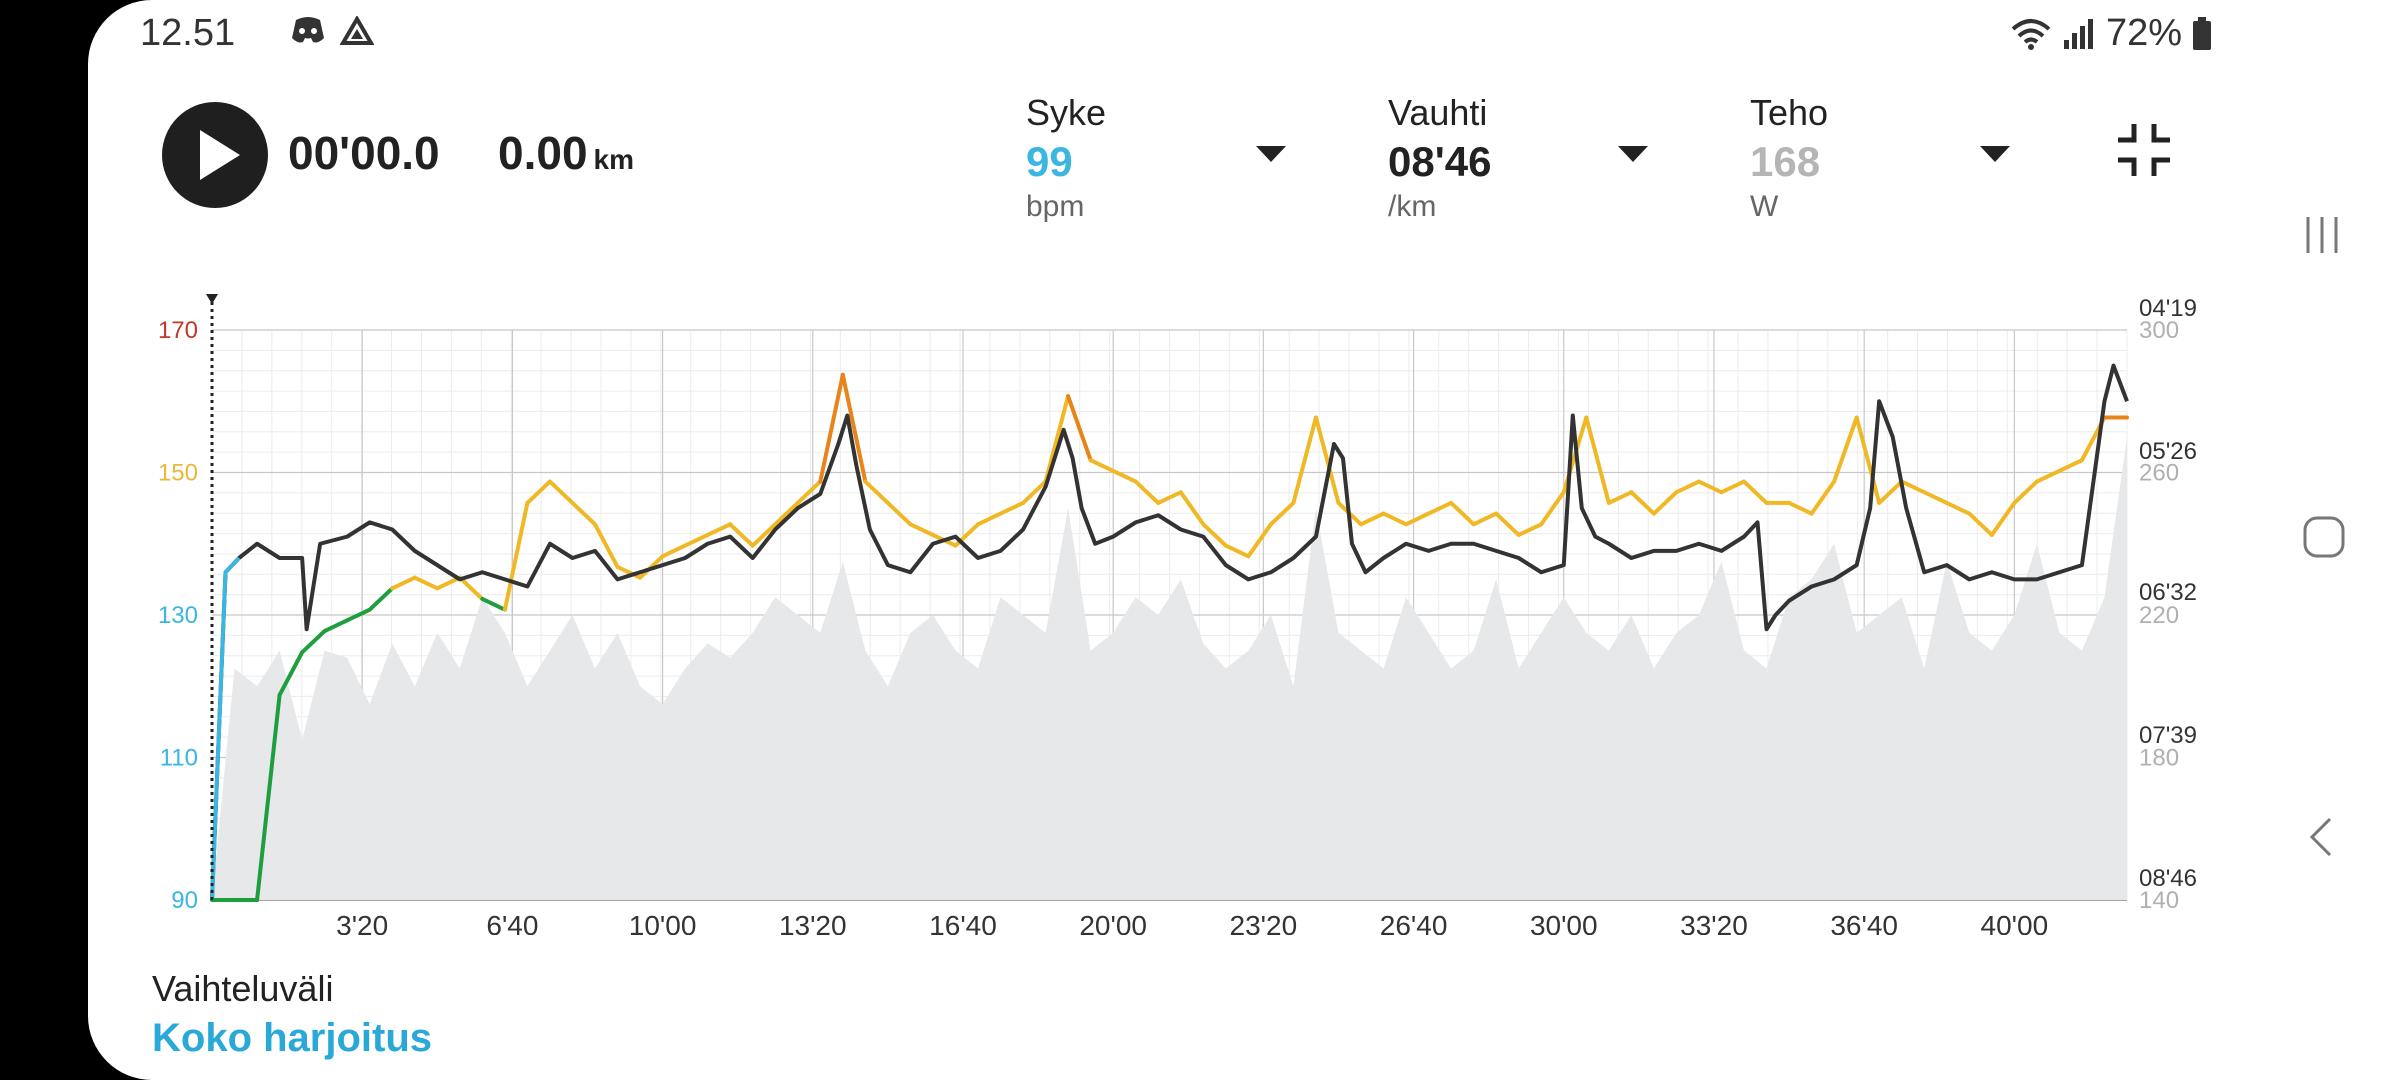  Describe the element at coordinates (543, 153) in the screenshot. I see `distance-value: 0.00` at that location.